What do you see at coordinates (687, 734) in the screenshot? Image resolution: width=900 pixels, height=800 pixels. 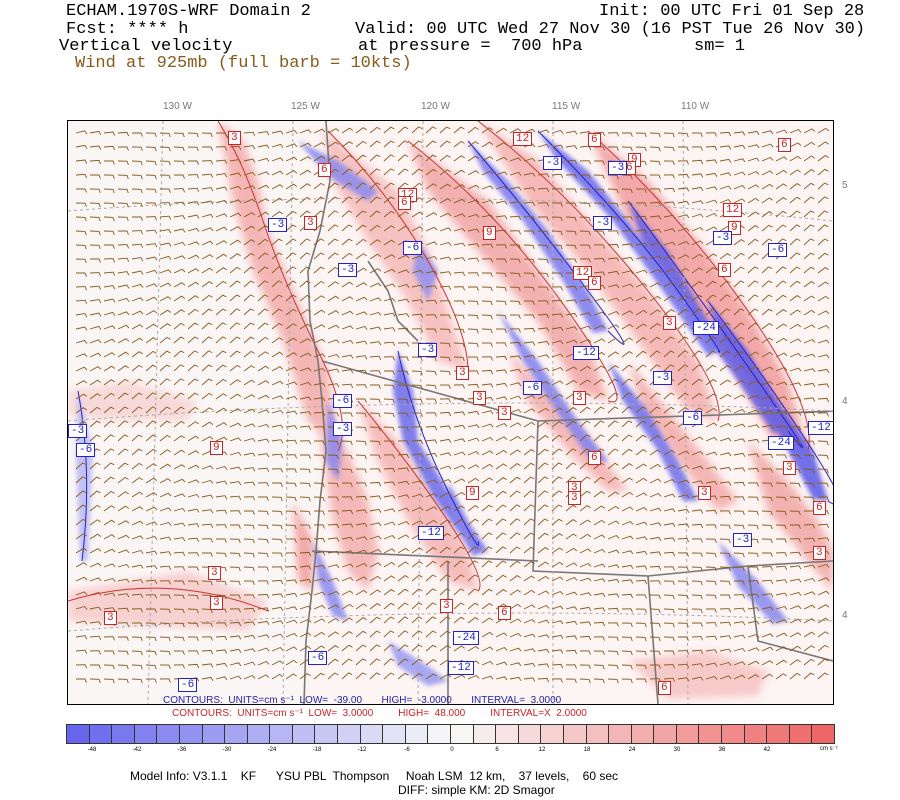 I see `colorbar-cell` at bounding box center [687, 734].